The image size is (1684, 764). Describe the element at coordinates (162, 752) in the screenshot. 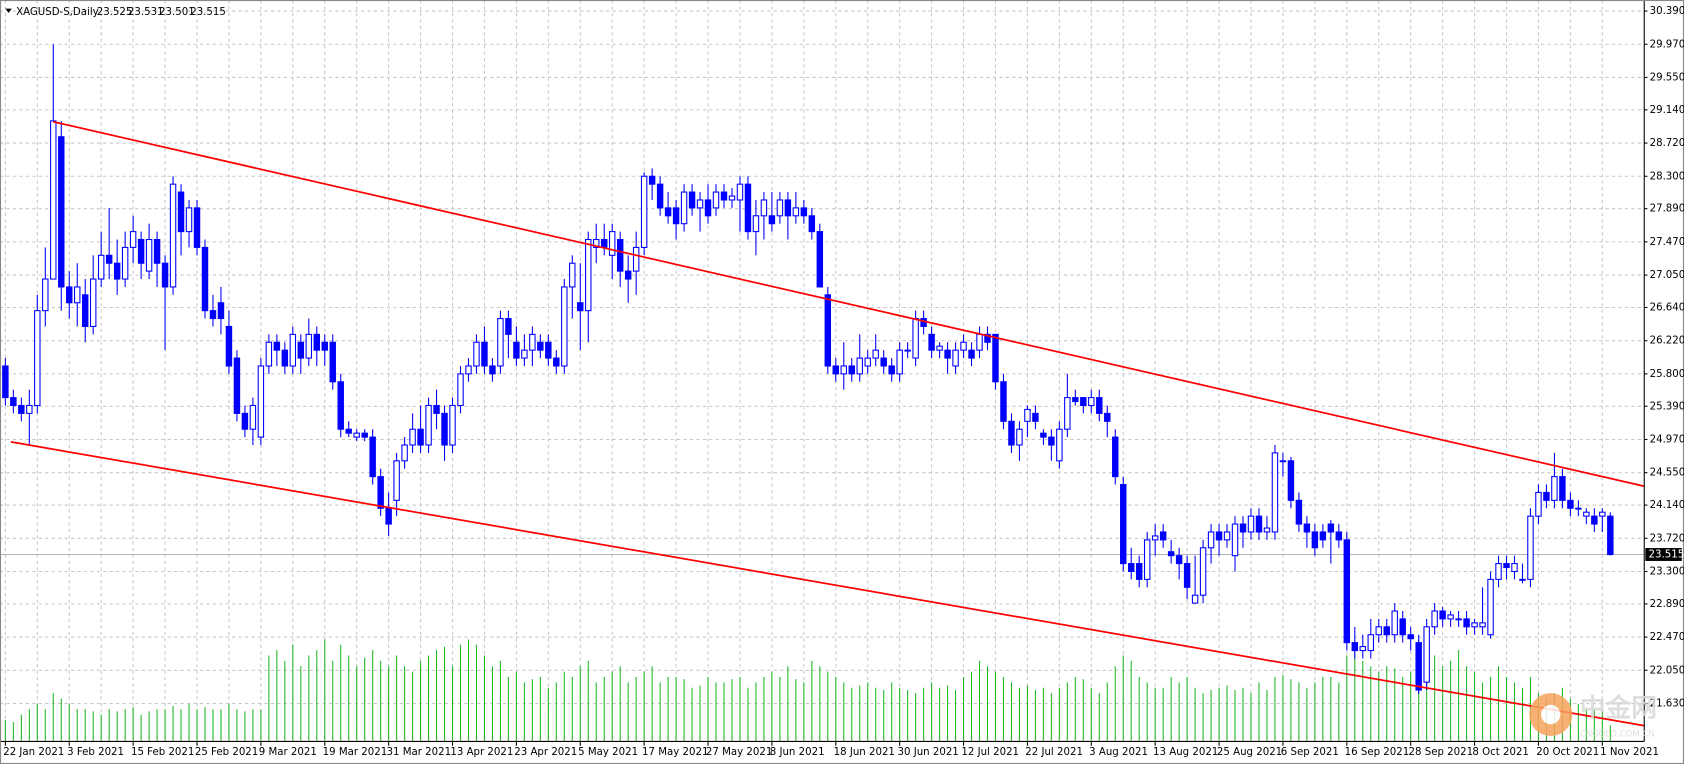

I see `x-tick-label: 15 Feb 2021` at that location.